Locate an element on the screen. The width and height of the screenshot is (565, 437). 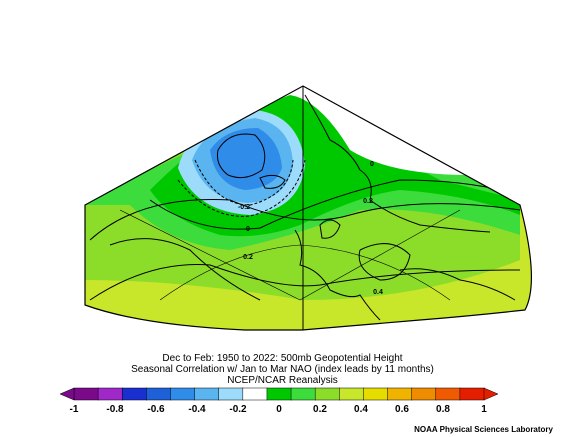
credit-label: NOAA Physical Sciences Laboratory is located at coordinates (483, 429).